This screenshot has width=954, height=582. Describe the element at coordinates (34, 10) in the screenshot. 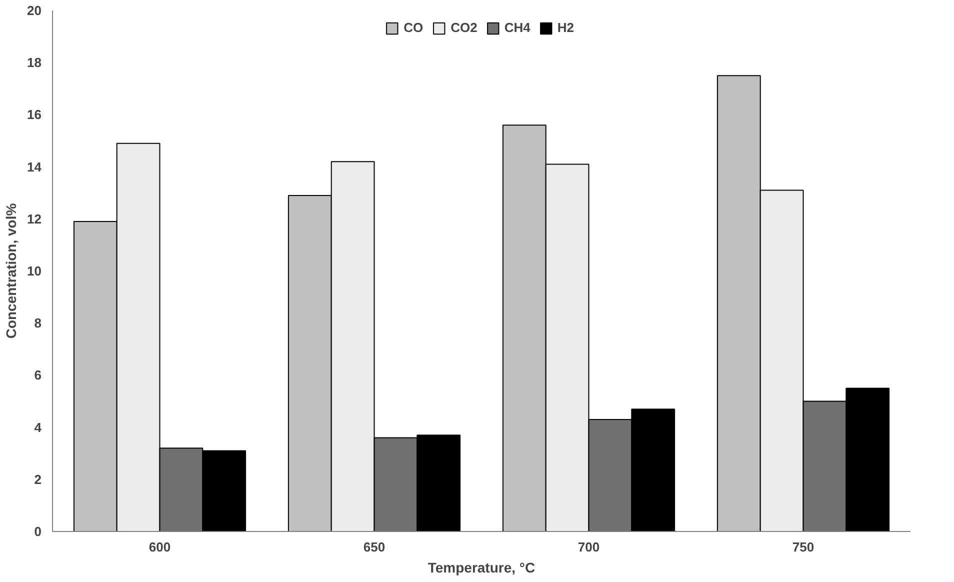

I see `y-tick-label: 20` at that location.